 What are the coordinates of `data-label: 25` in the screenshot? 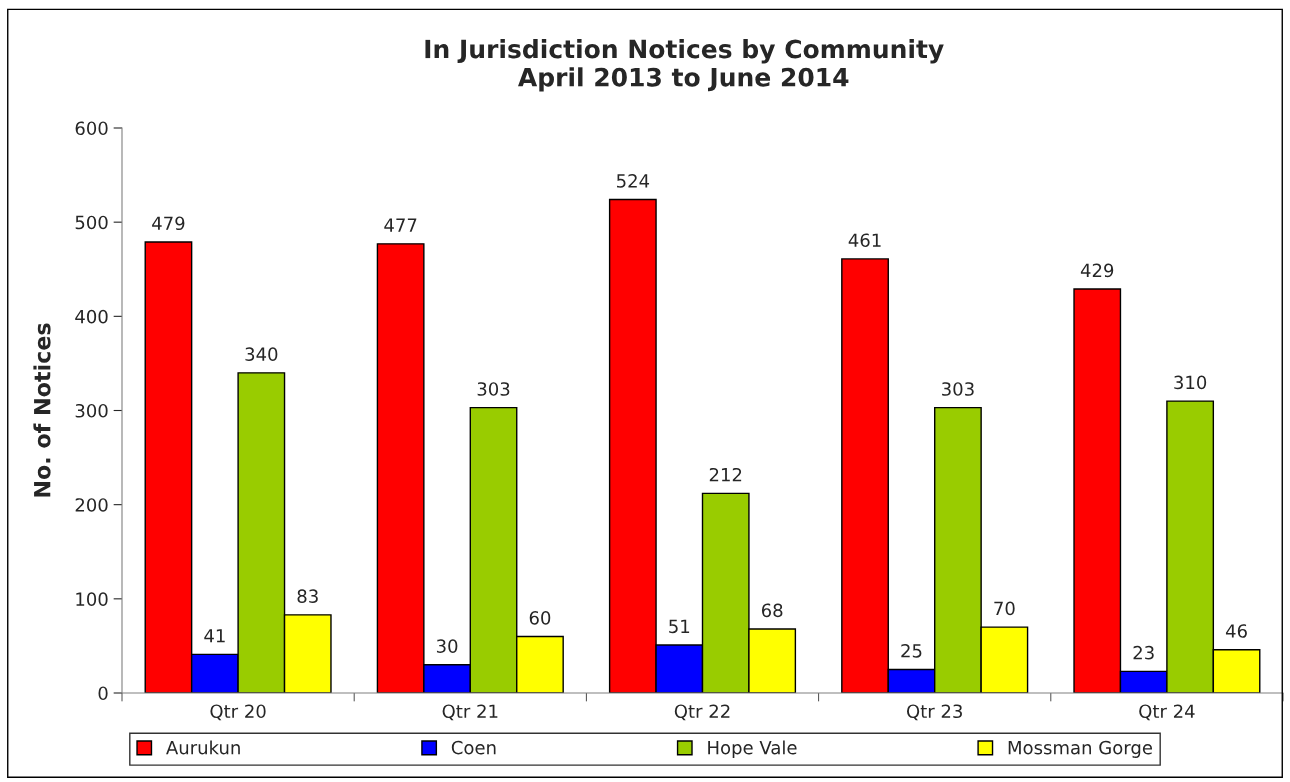 It's located at (911, 650).